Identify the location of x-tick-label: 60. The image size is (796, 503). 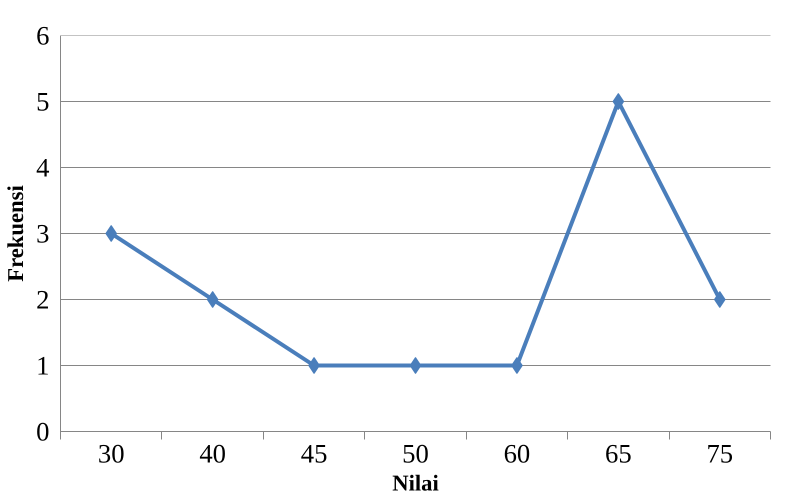
(517, 453).